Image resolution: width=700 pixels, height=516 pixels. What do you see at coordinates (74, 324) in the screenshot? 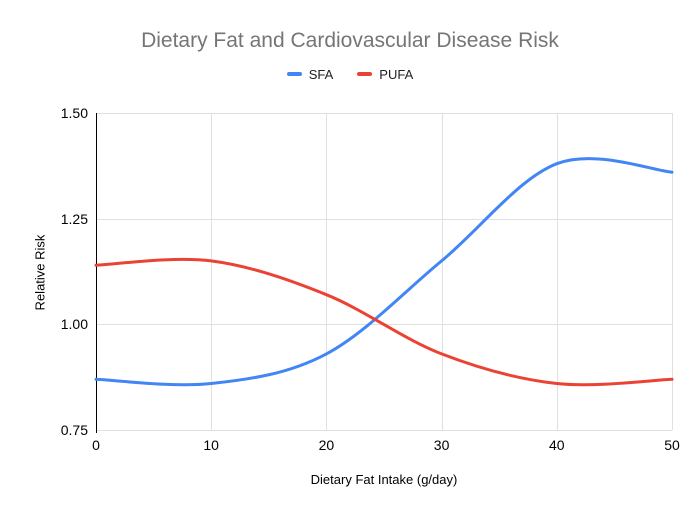
I see `y-tick-label: 1.00` at bounding box center [74, 324].